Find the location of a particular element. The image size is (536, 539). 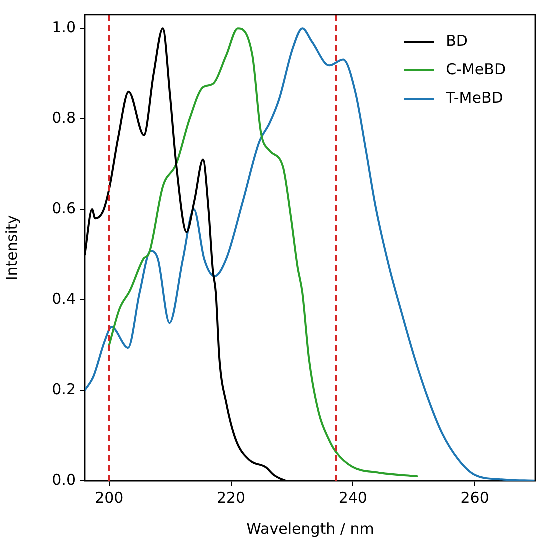

x-axis-title: Wavelength / nm is located at coordinates (310, 529).